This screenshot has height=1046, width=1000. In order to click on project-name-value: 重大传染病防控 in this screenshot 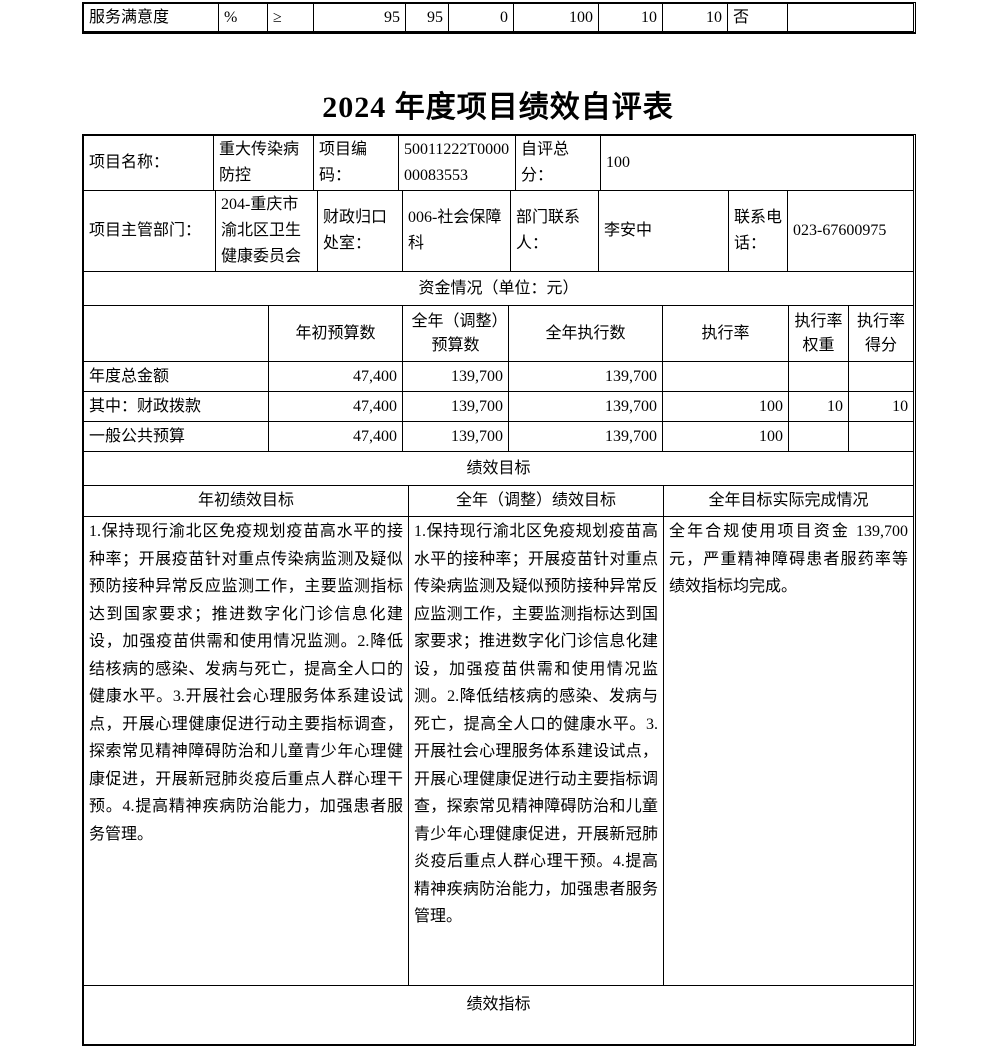, I will do `click(263, 163)`.